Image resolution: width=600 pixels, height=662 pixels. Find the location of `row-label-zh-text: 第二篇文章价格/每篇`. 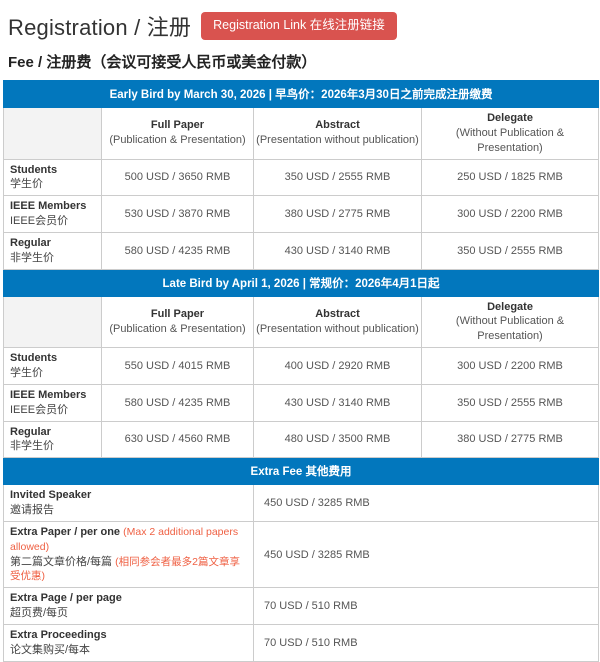

row-label-zh-text: 第二篇文章价格/每篇 is located at coordinates (61, 561).